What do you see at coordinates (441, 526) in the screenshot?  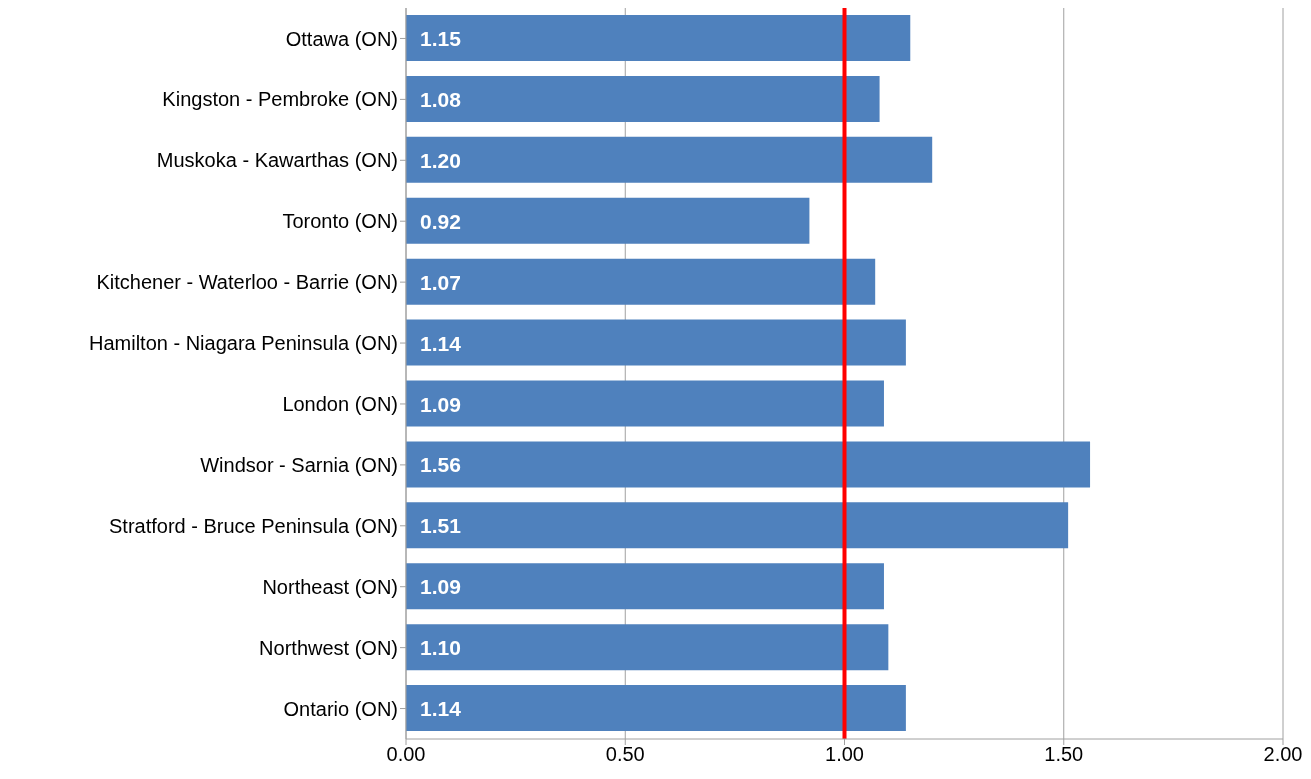 I see `data-label: 1.51` at bounding box center [441, 526].